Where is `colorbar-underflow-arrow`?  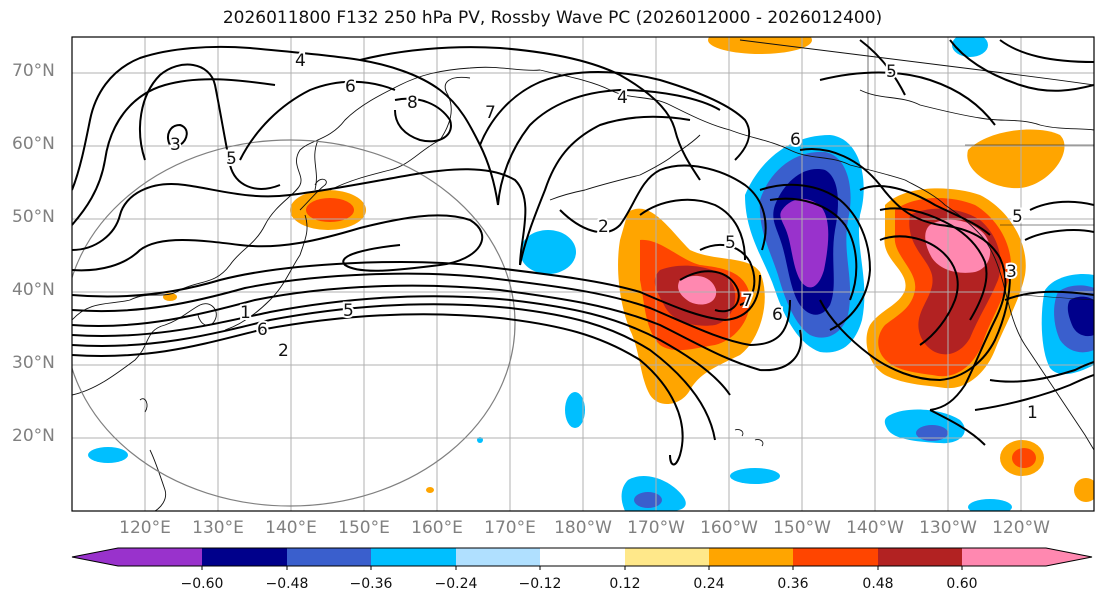 colorbar-underflow-arrow is located at coordinates (95, 557).